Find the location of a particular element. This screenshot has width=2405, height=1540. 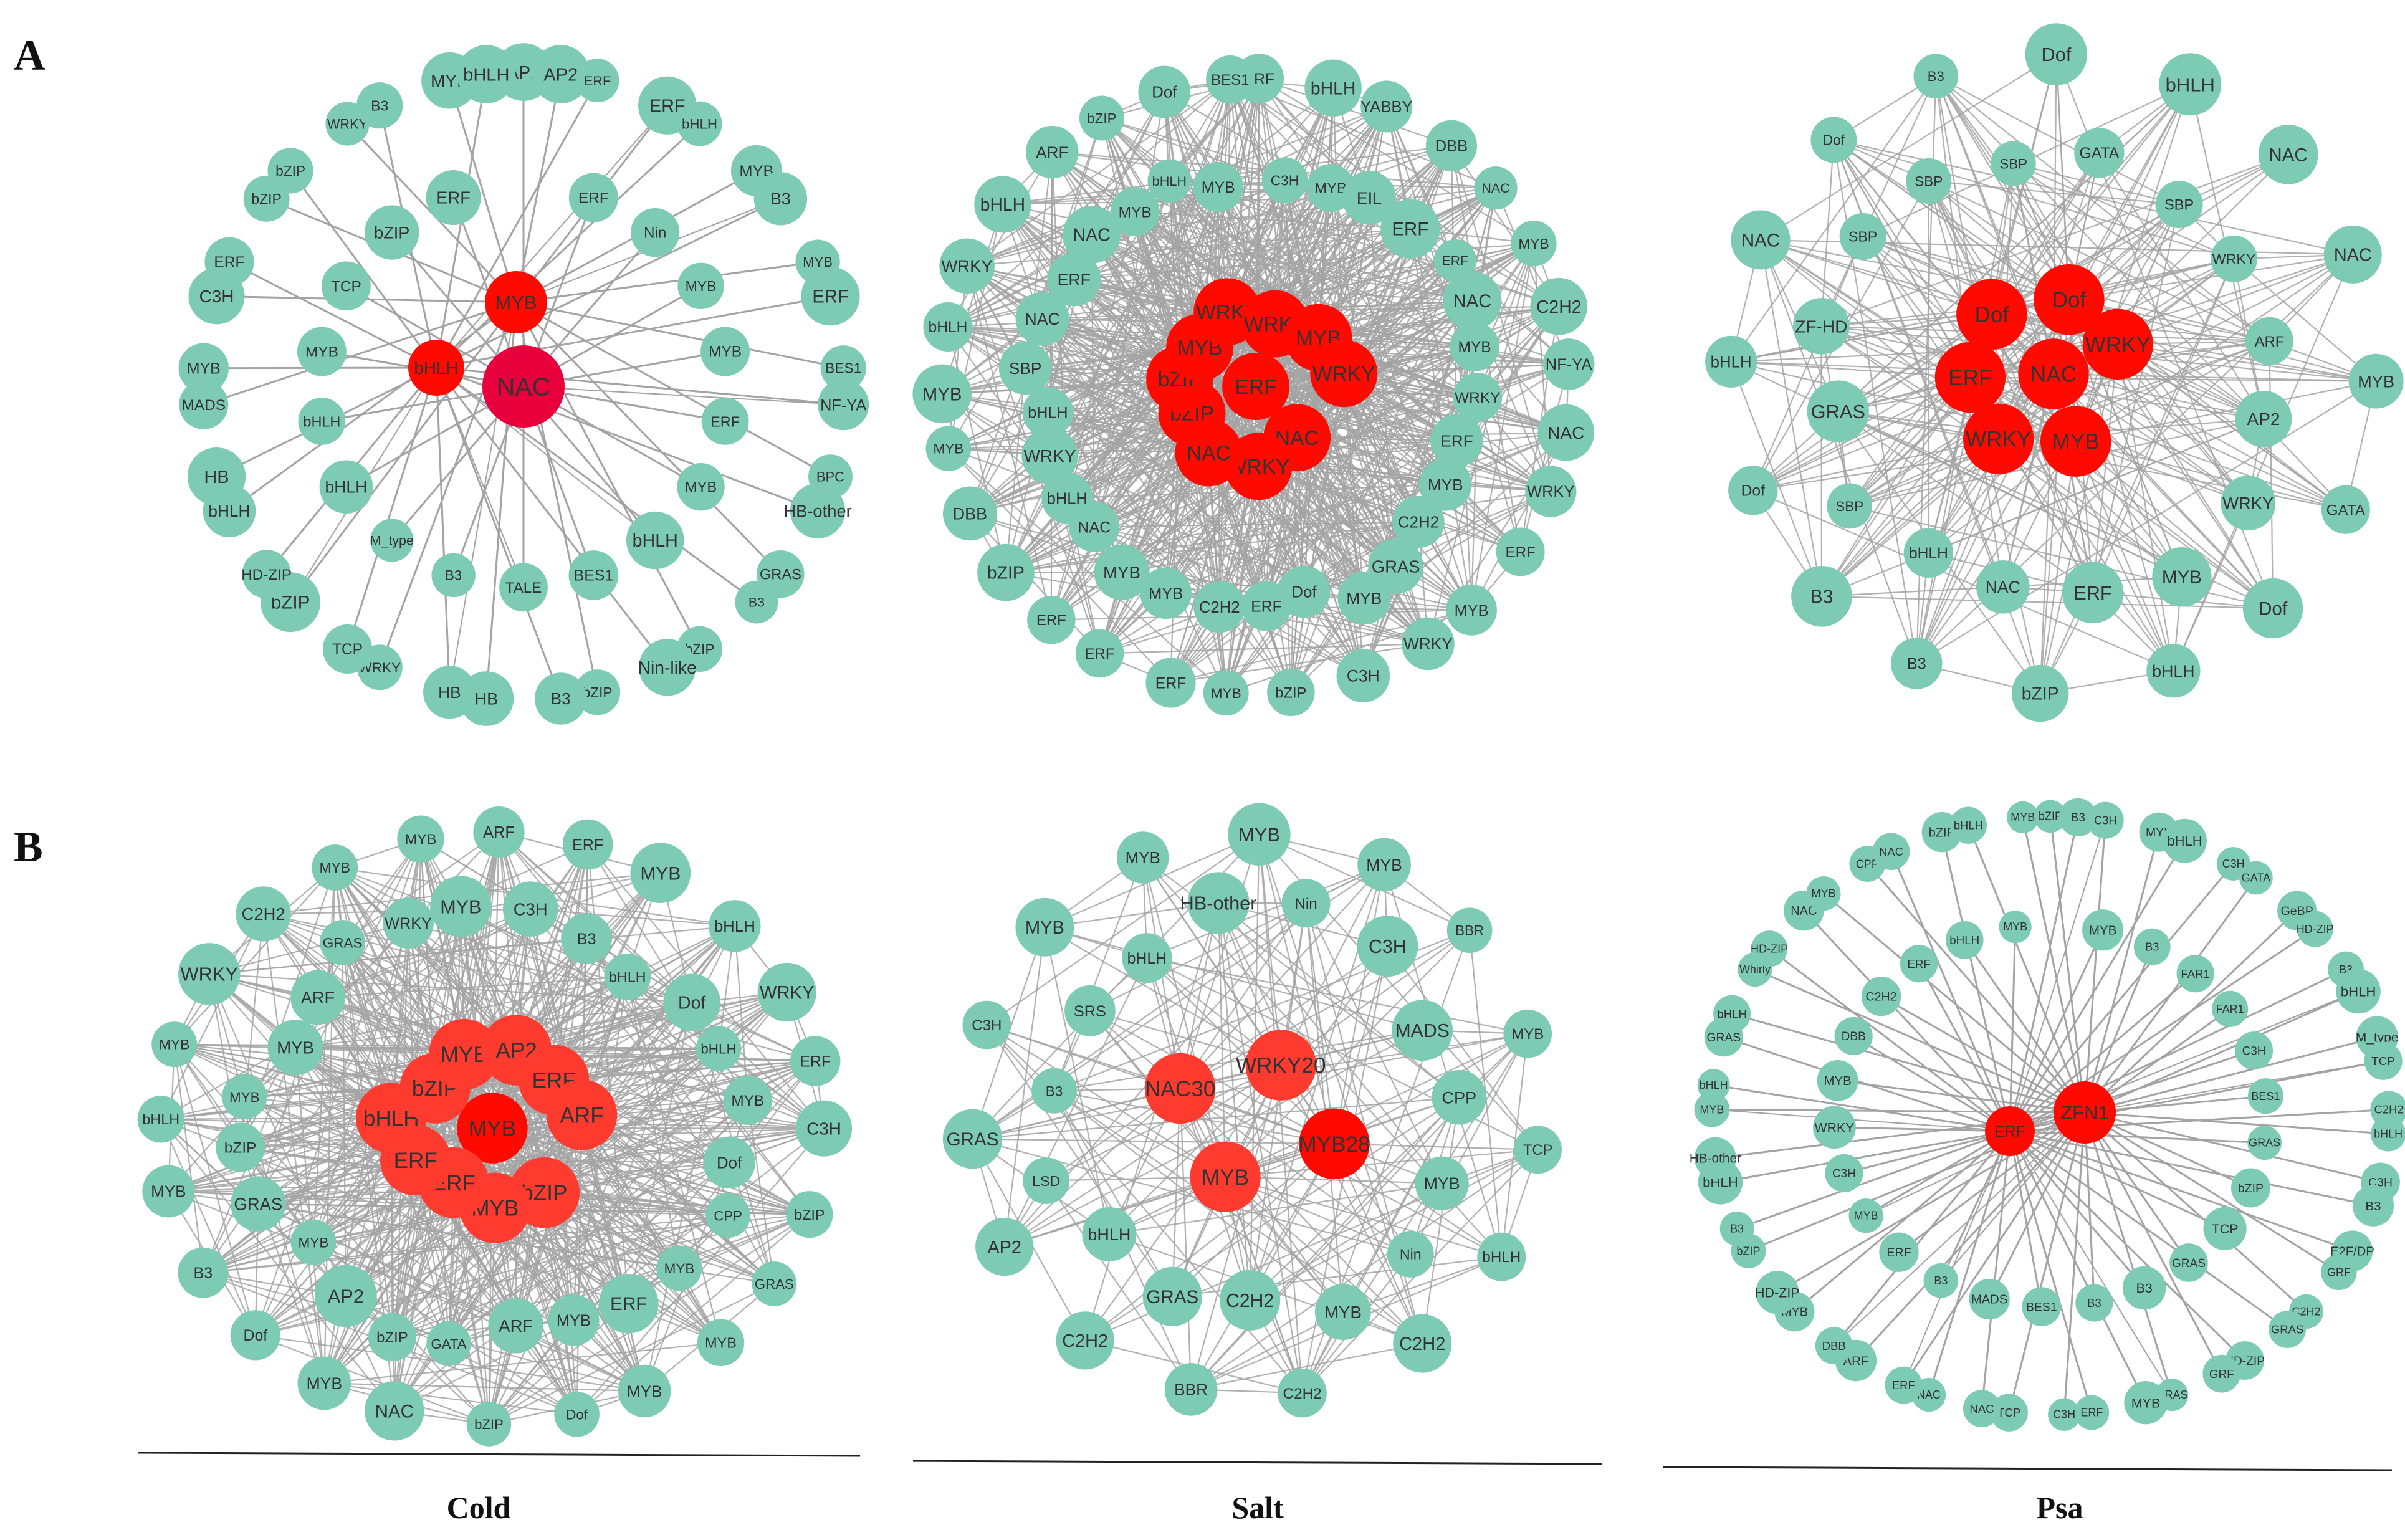

node-label: NAC30 is located at coordinates (1180, 1089).